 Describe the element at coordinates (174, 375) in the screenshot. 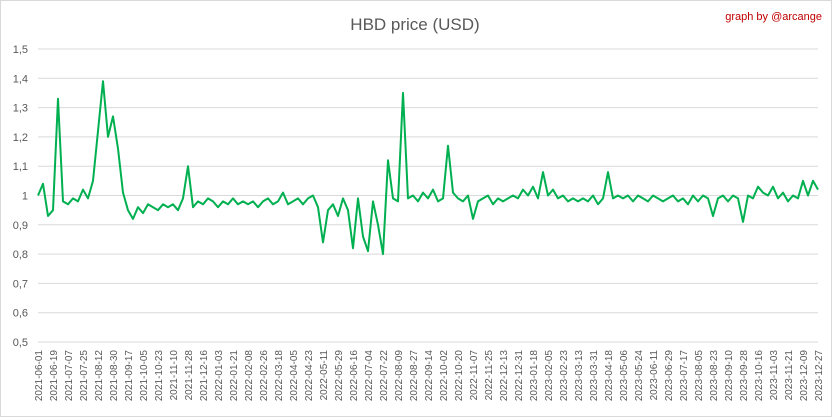

I see `x-tick-label: 2021-11-10` at that location.